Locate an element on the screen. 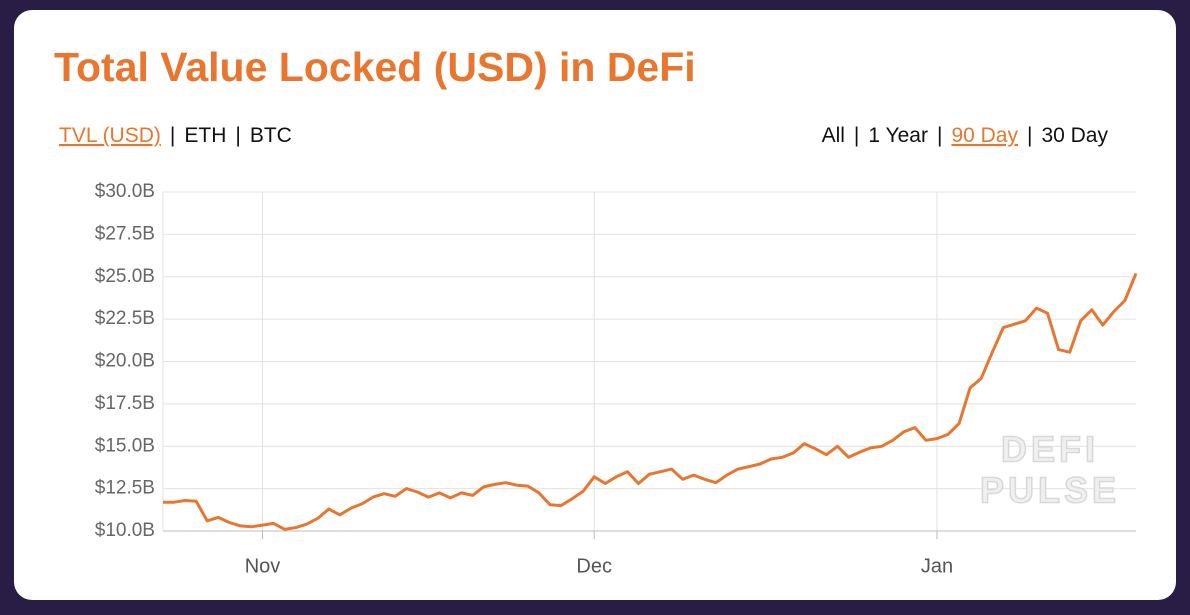 The image size is (1190, 615). tab: All is located at coordinates (833, 135).